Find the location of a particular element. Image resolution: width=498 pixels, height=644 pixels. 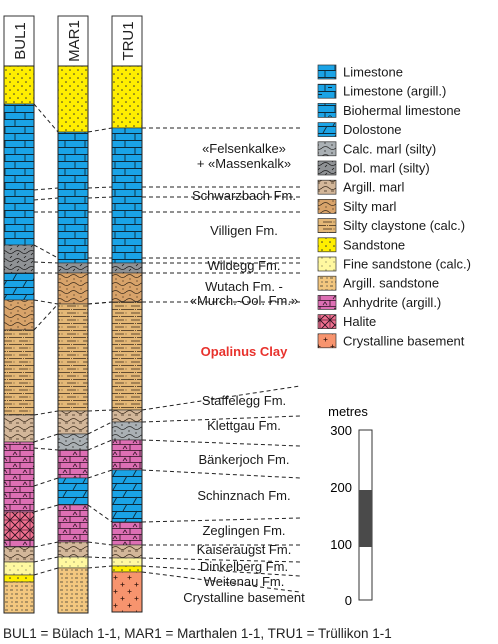

legend-item-dol-marl: Dol. marl (silty) is located at coordinates (373, 168).